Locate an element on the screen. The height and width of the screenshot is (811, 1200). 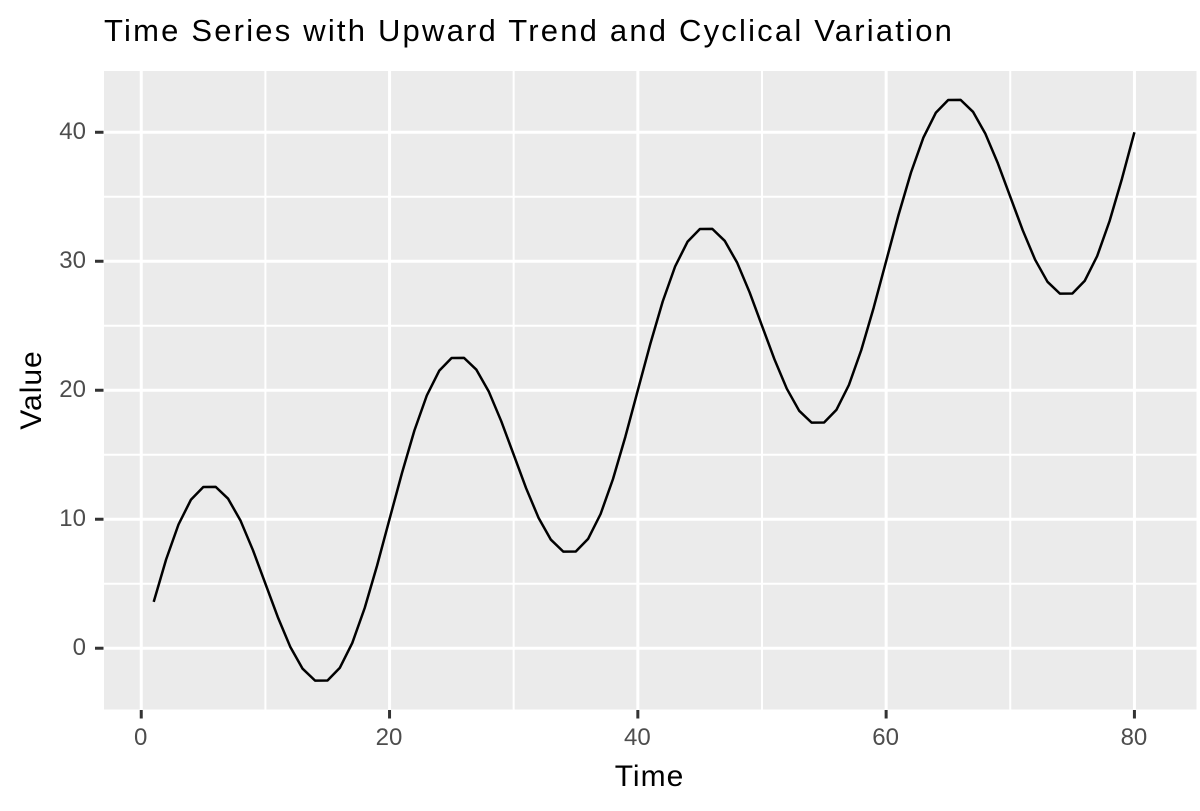
x-axis-title: Time is located at coordinates (649, 776).